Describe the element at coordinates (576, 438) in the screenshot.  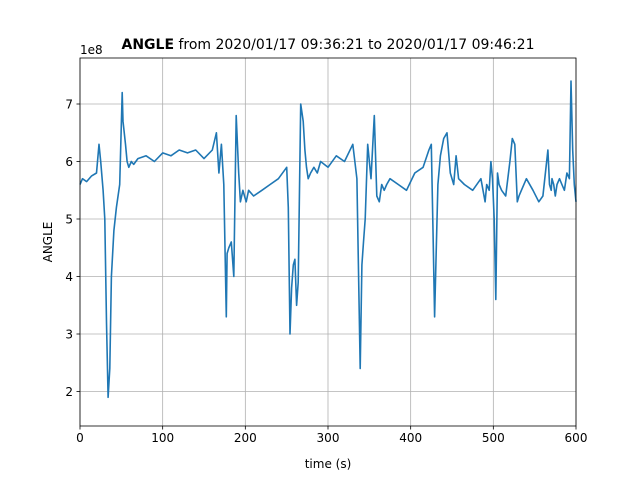
I see `x-tick-label: 600` at that location.